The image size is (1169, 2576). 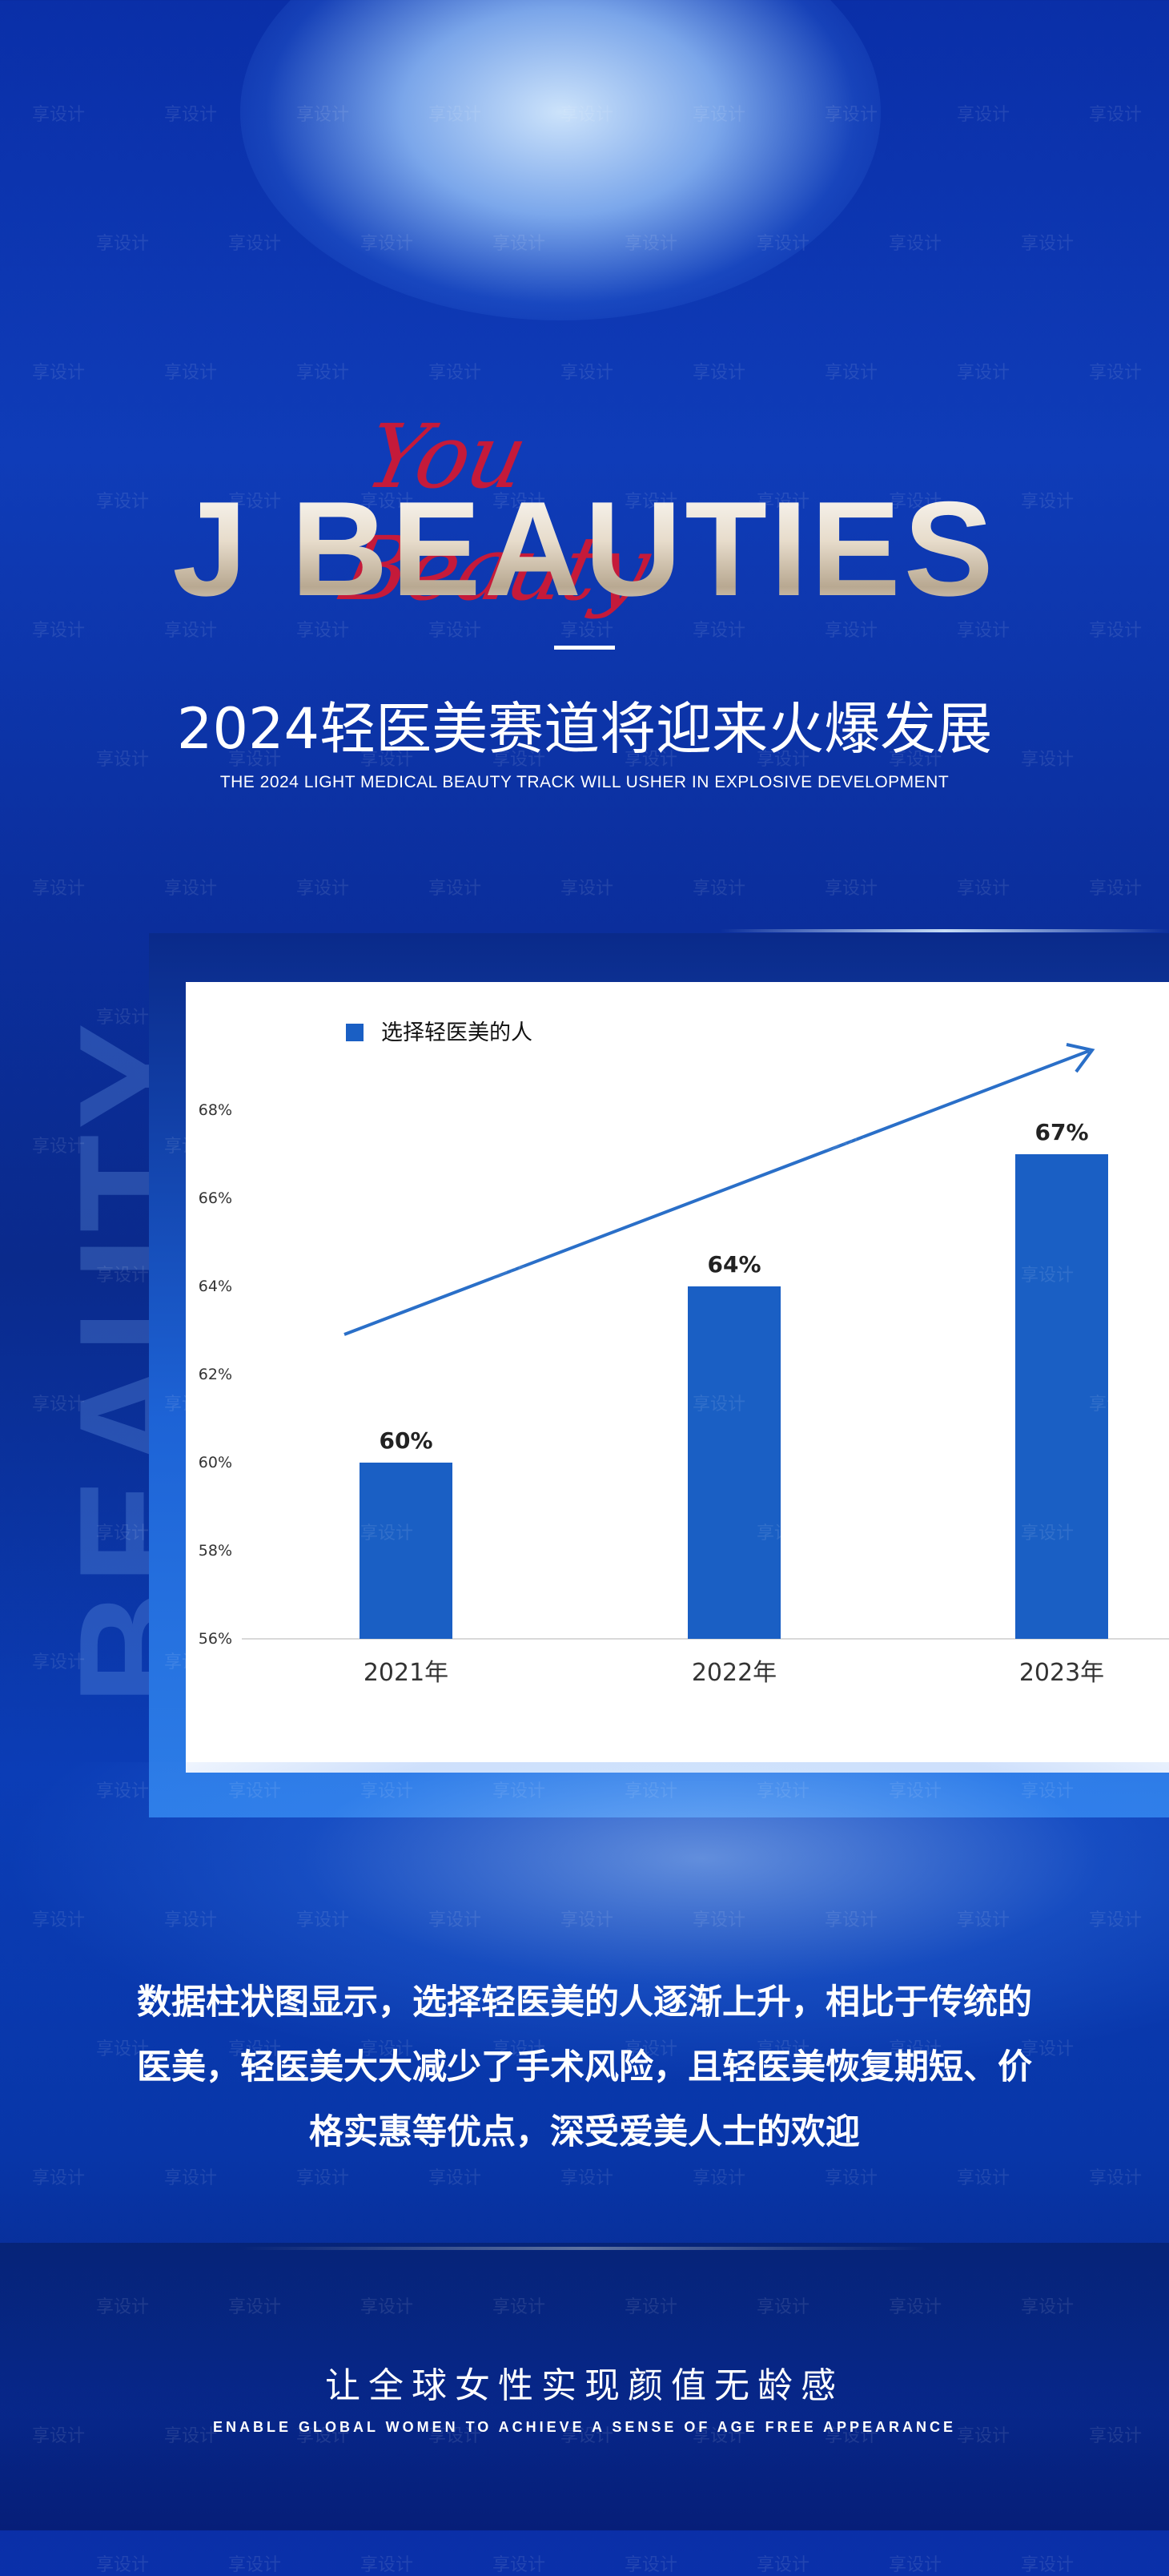 I want to click on trend-arrow-head, so click(x=1080, y=1058).